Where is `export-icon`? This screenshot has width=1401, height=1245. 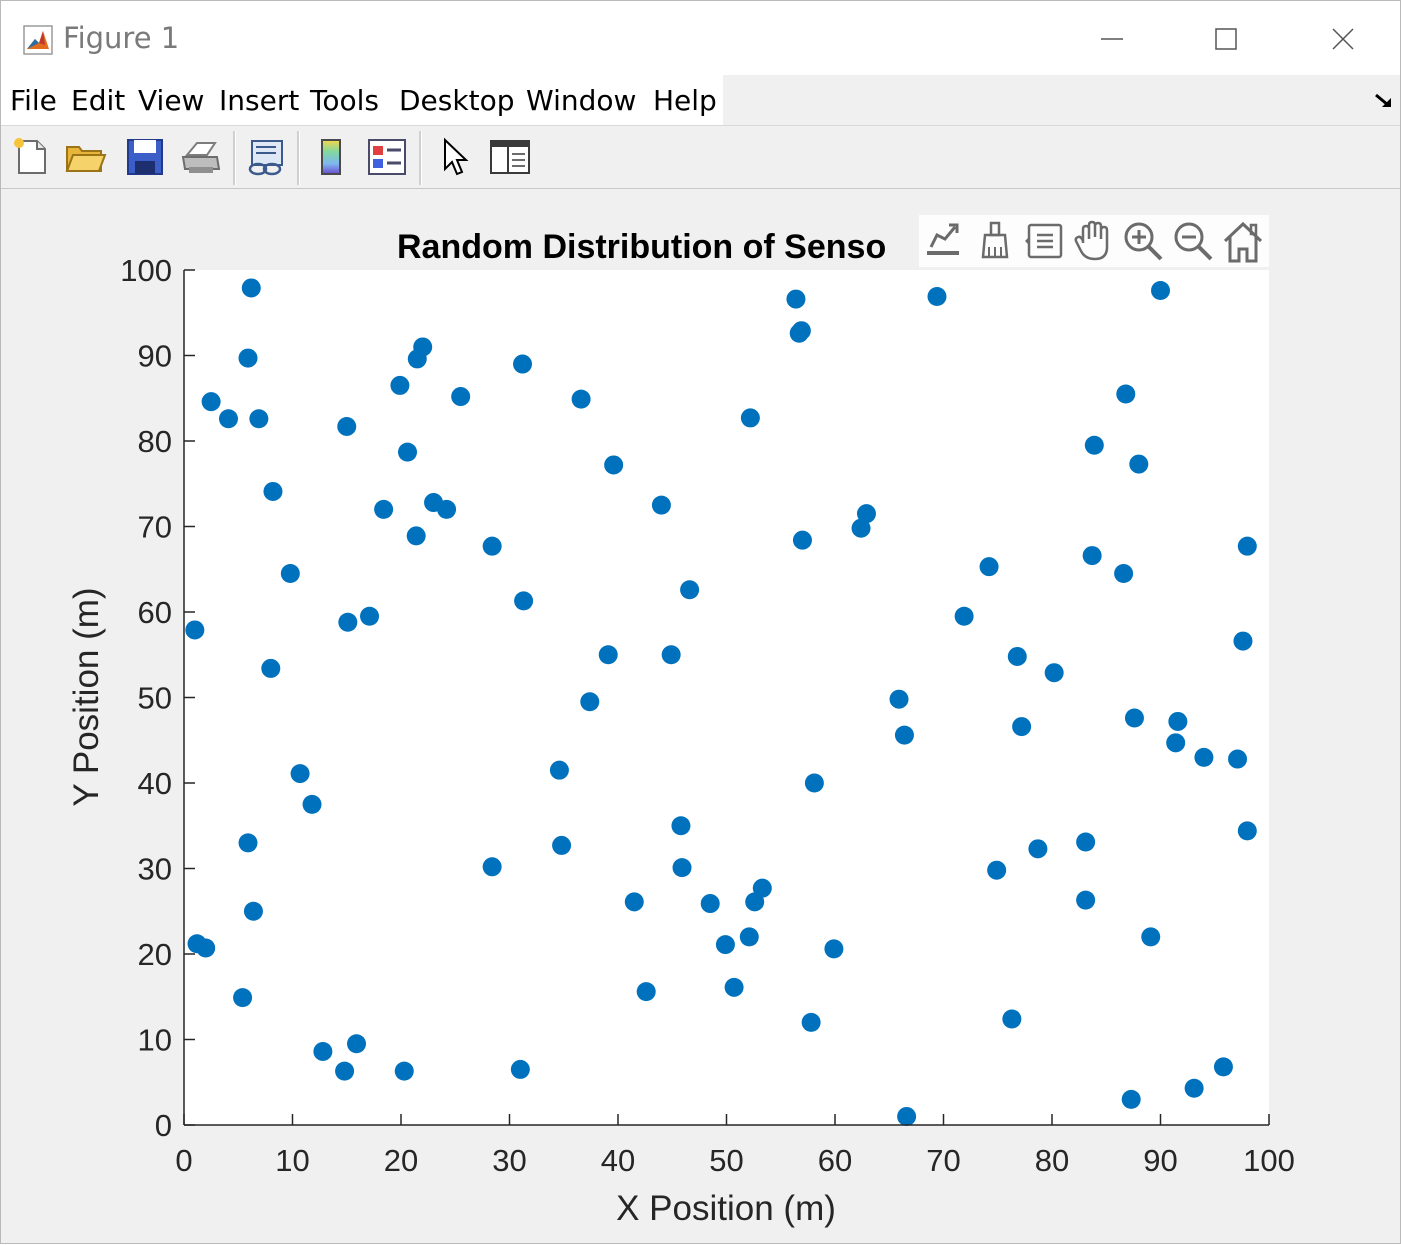 export-icon is located at coordinates (943, 239).